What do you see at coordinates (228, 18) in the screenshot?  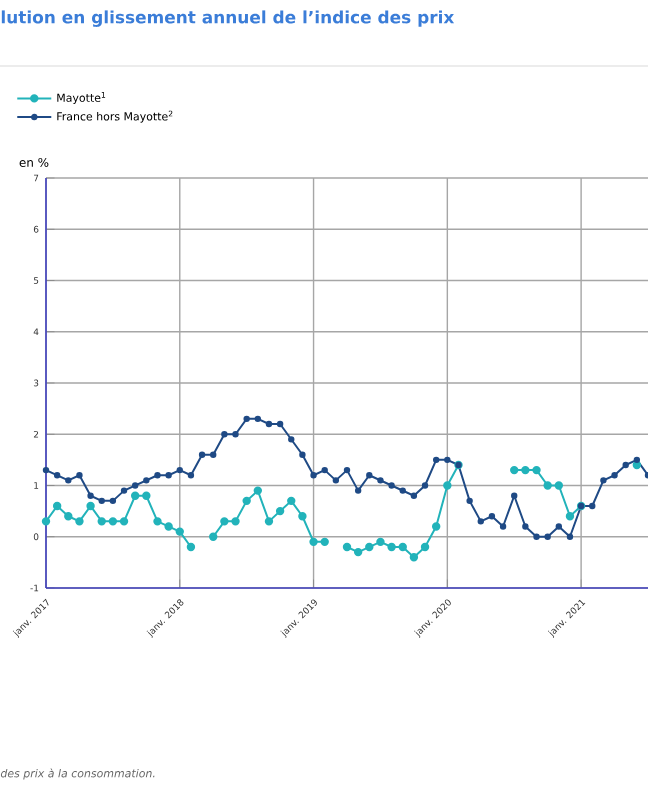 I see `chart-title: lution en glissement annuel de l’indice des prix` at bounding box center [228, 18].